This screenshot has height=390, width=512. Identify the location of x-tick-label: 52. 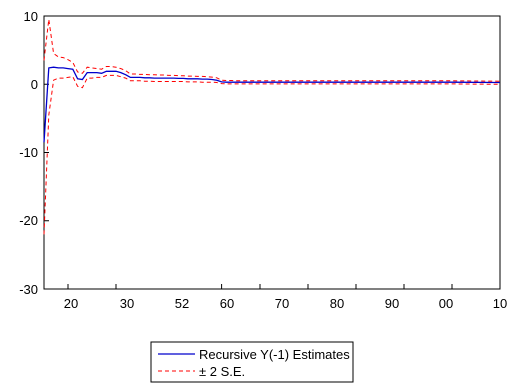
(182, 303).